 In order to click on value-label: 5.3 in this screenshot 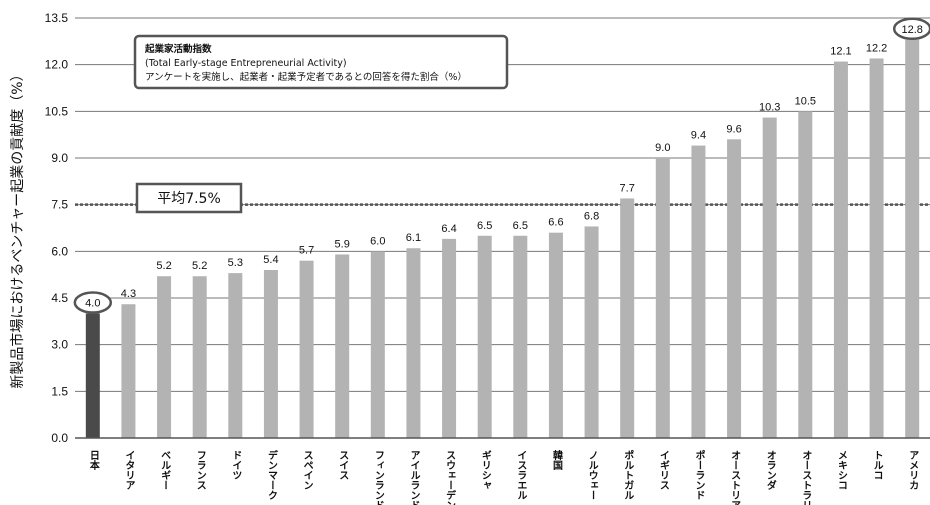, I will do `click(235, 263)`.